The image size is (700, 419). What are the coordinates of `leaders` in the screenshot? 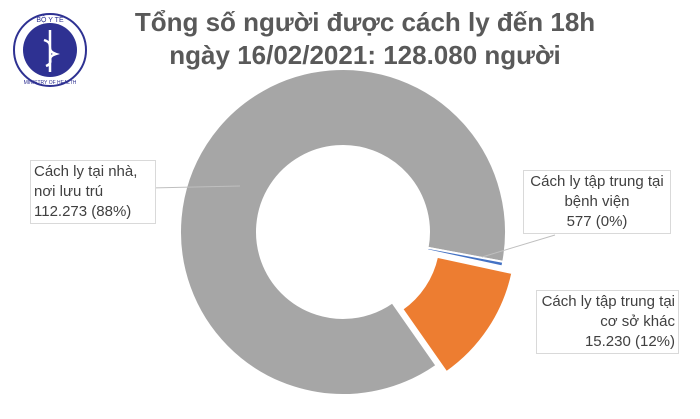 It's located at (352, 221).